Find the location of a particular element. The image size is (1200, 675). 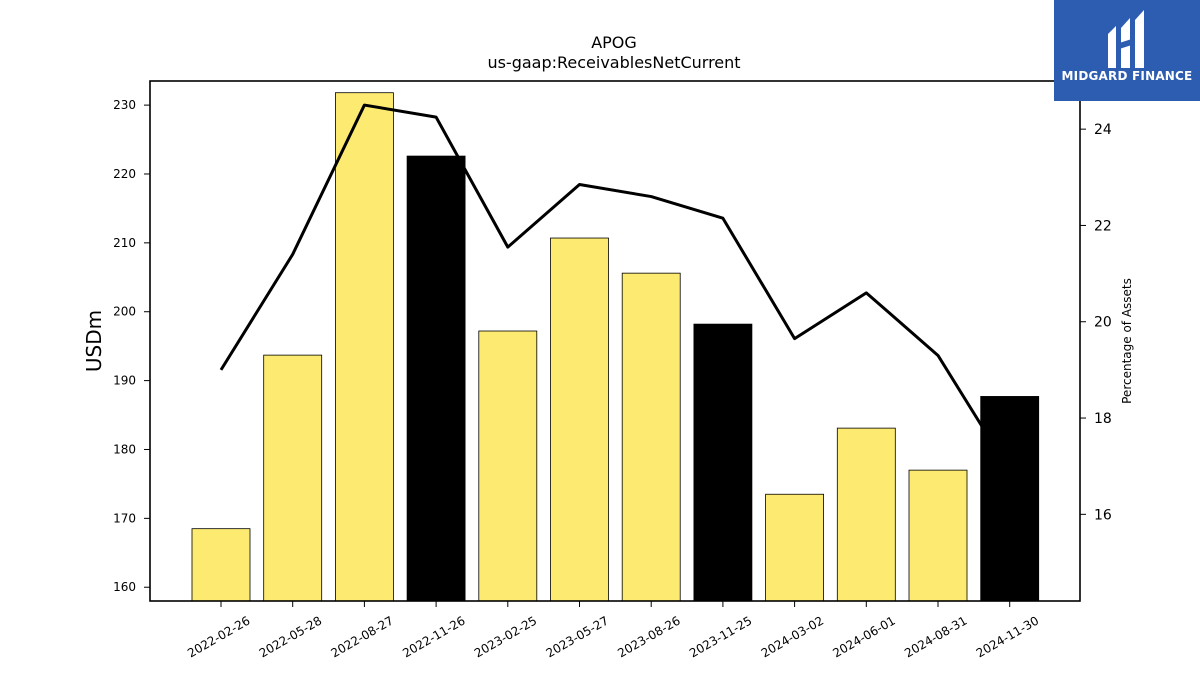

x-tick-label: 2023-05-27 is located at coordinates (577, 636).